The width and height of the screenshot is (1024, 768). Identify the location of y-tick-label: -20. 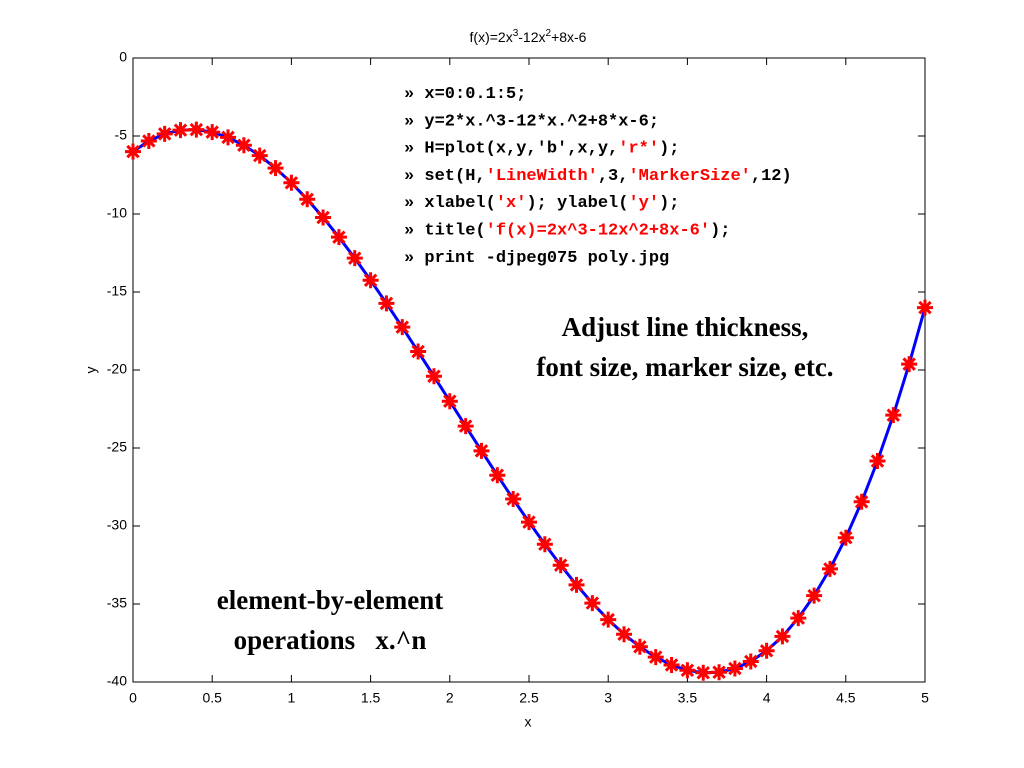
(117, 369).